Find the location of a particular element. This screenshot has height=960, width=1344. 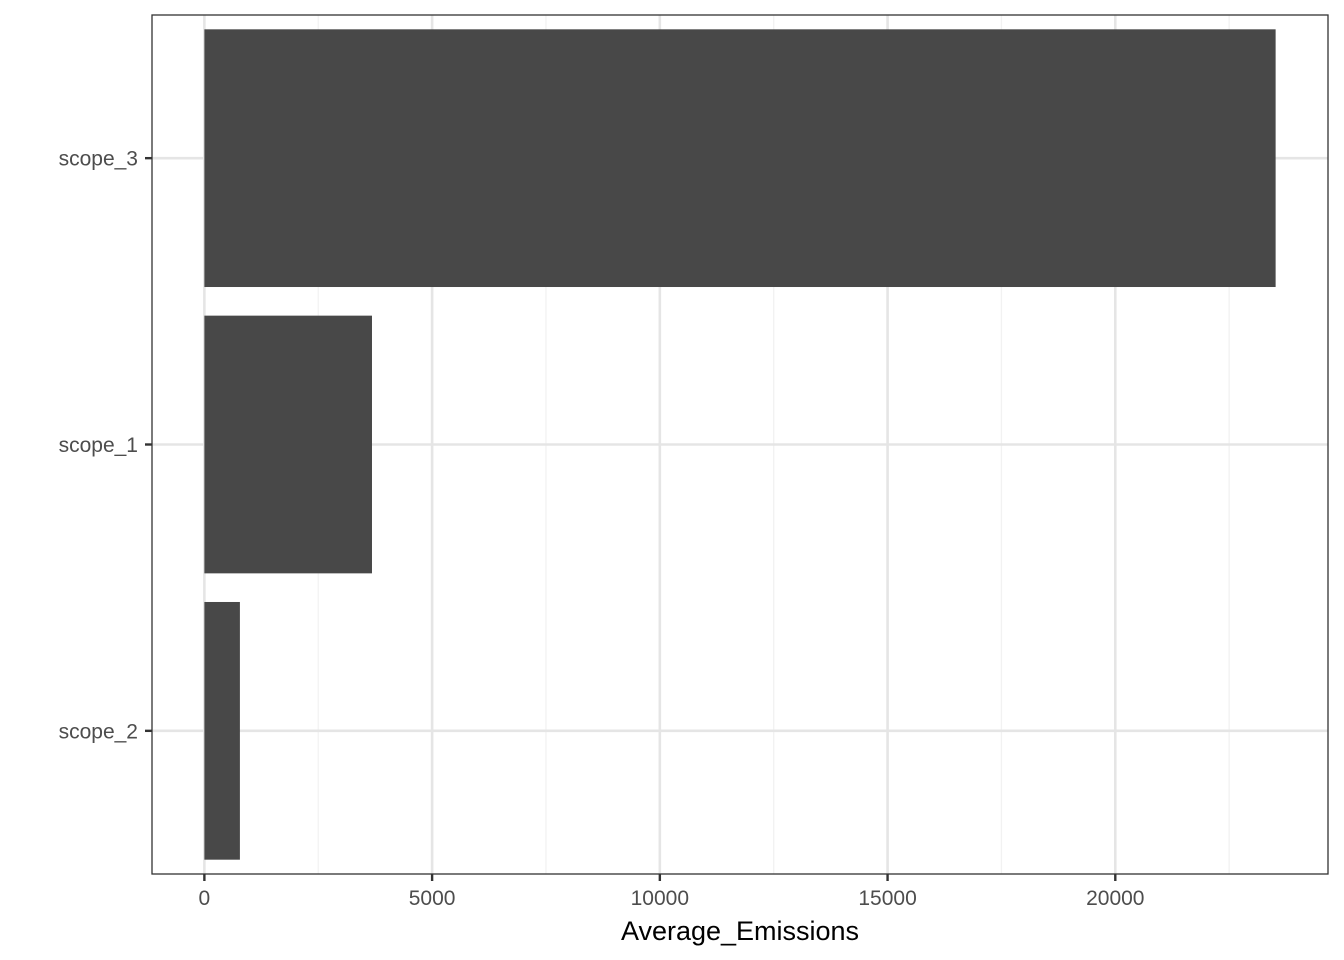

x-axis-title: Average_Emissions is located at coordinates (740, 931).